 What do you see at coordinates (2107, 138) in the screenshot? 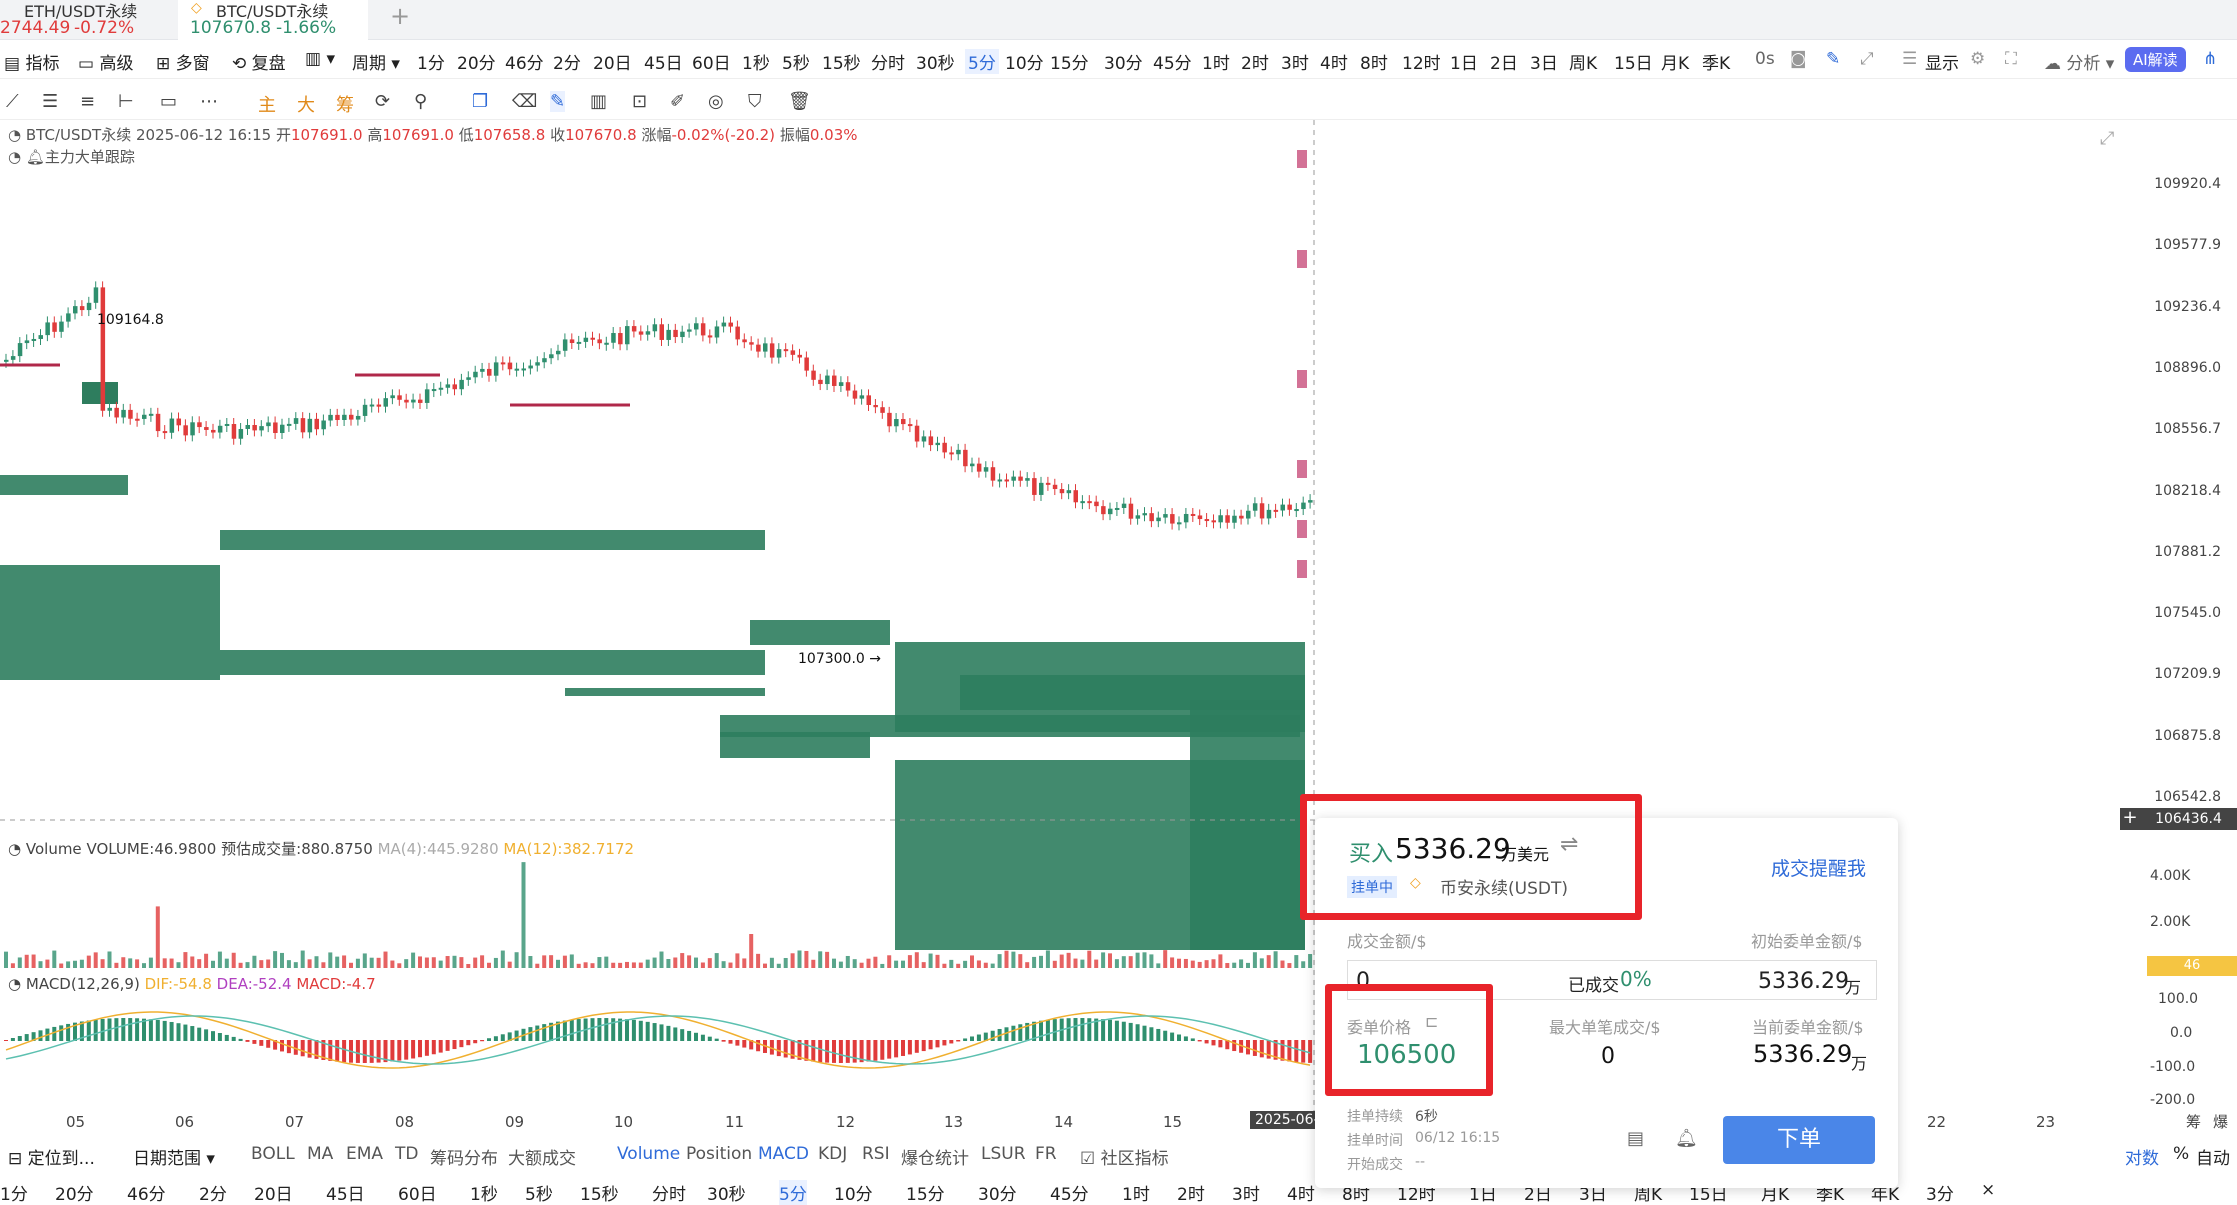
I see `expand-icon: ⤢` at bounding box center [2107, 138].